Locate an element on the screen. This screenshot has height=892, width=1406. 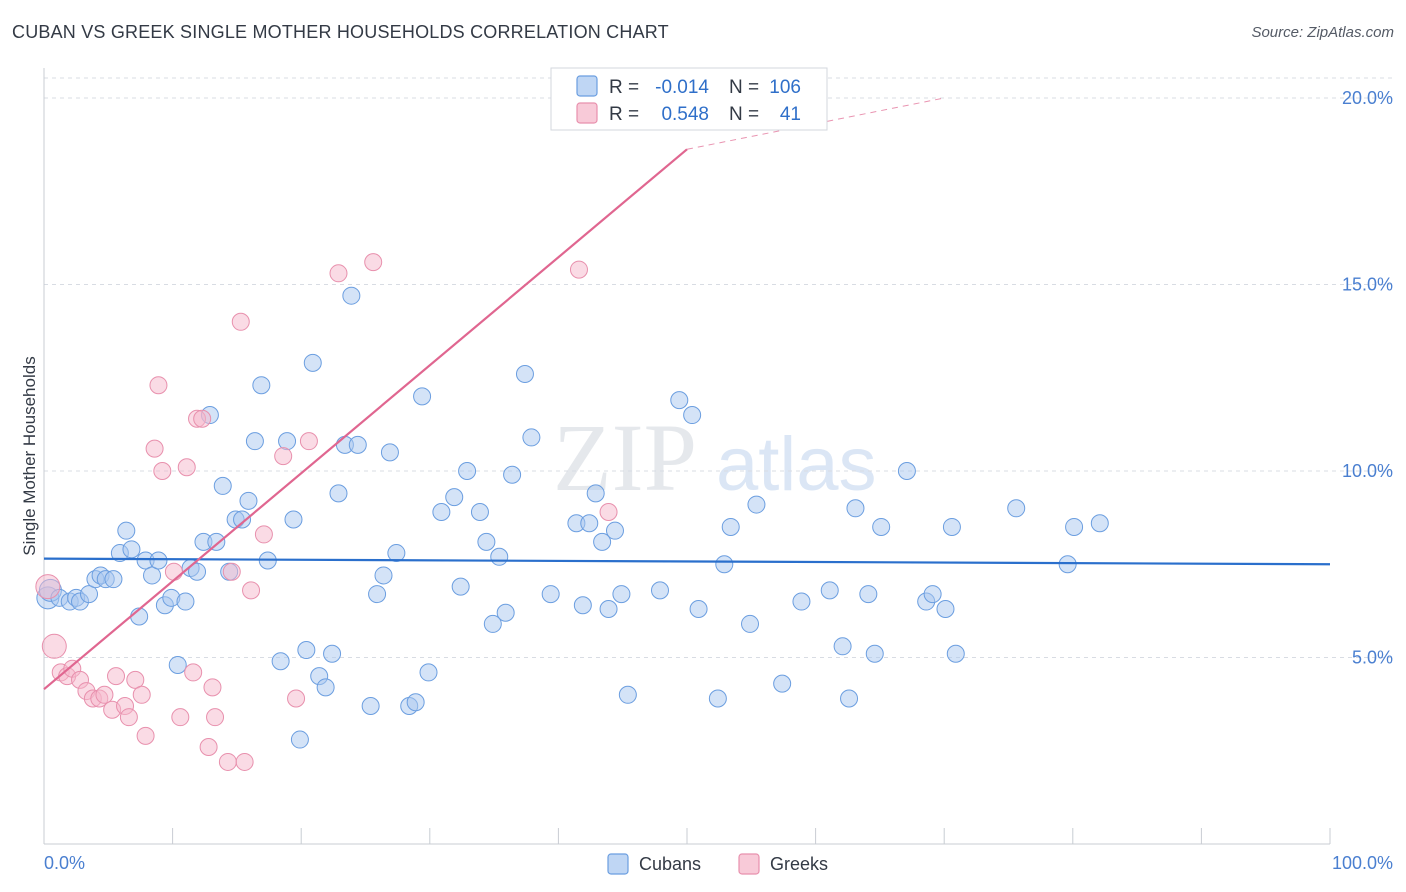
watermark-zip: ZIP is located at coordinates (625, 457).